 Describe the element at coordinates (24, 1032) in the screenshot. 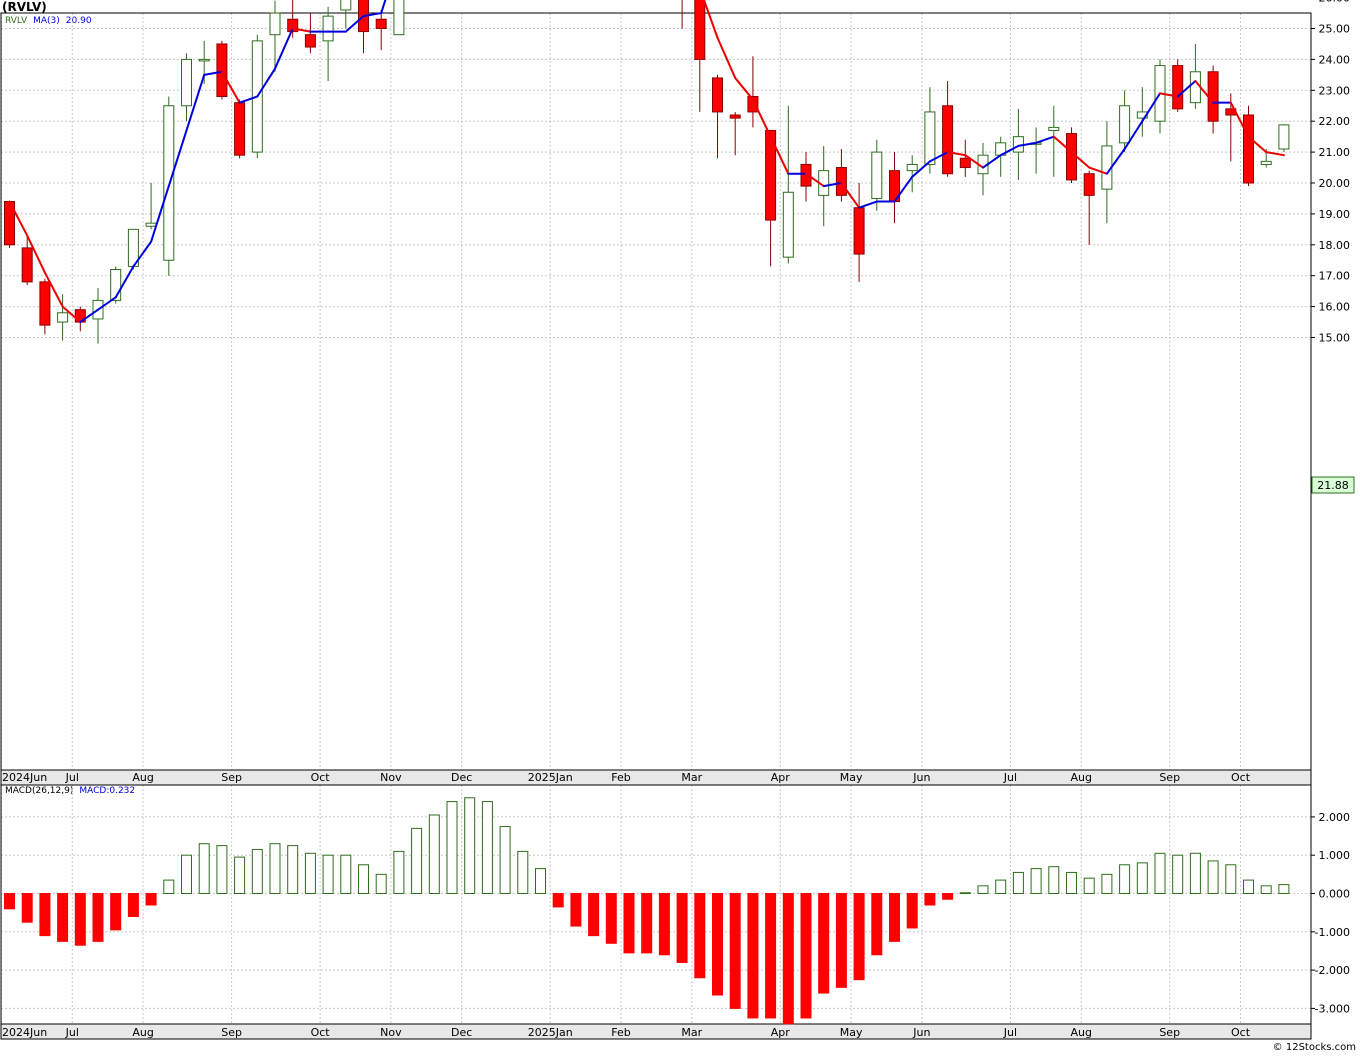

I see `x-tick-label-bottom: 2024Jun` at that location.